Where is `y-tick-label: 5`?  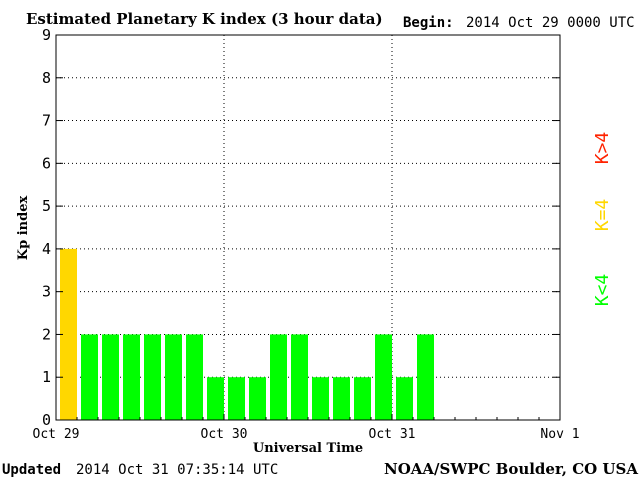
y-tick-label: 5 is located at coordinates (46, 206).